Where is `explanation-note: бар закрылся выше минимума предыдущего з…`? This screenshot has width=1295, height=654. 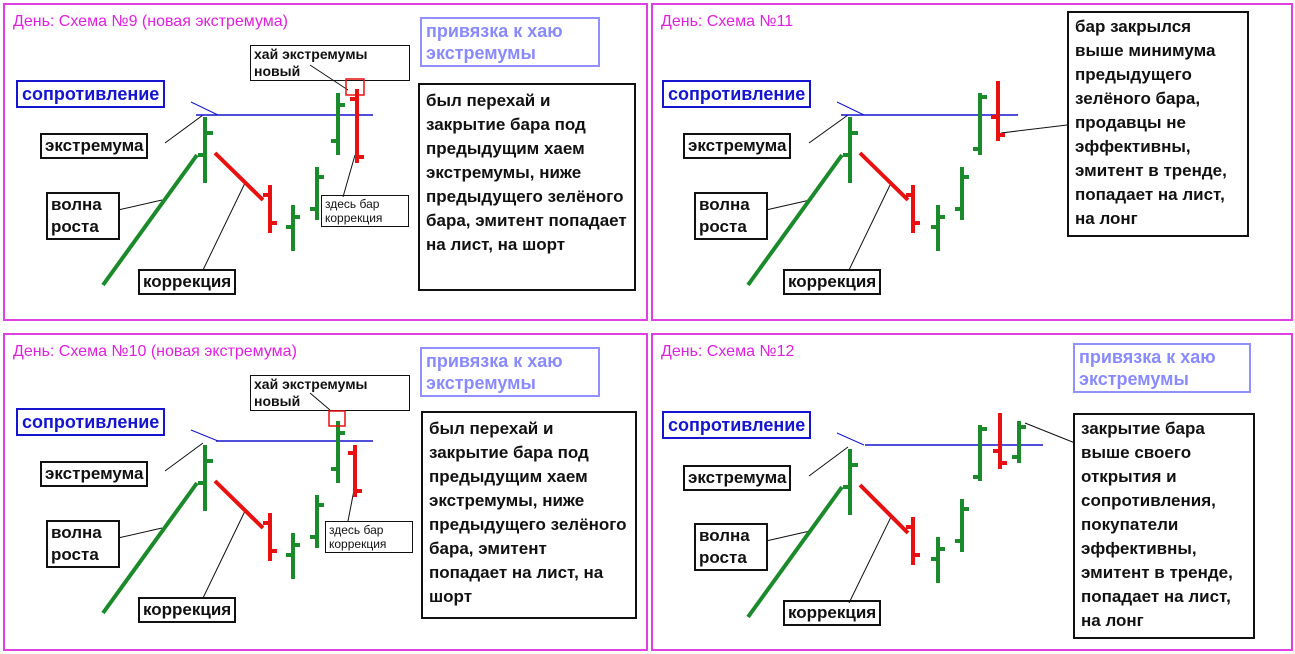 explanation-note: бар закрылся выше минимума предыдущего з… is located at coordinates (1158, 124).